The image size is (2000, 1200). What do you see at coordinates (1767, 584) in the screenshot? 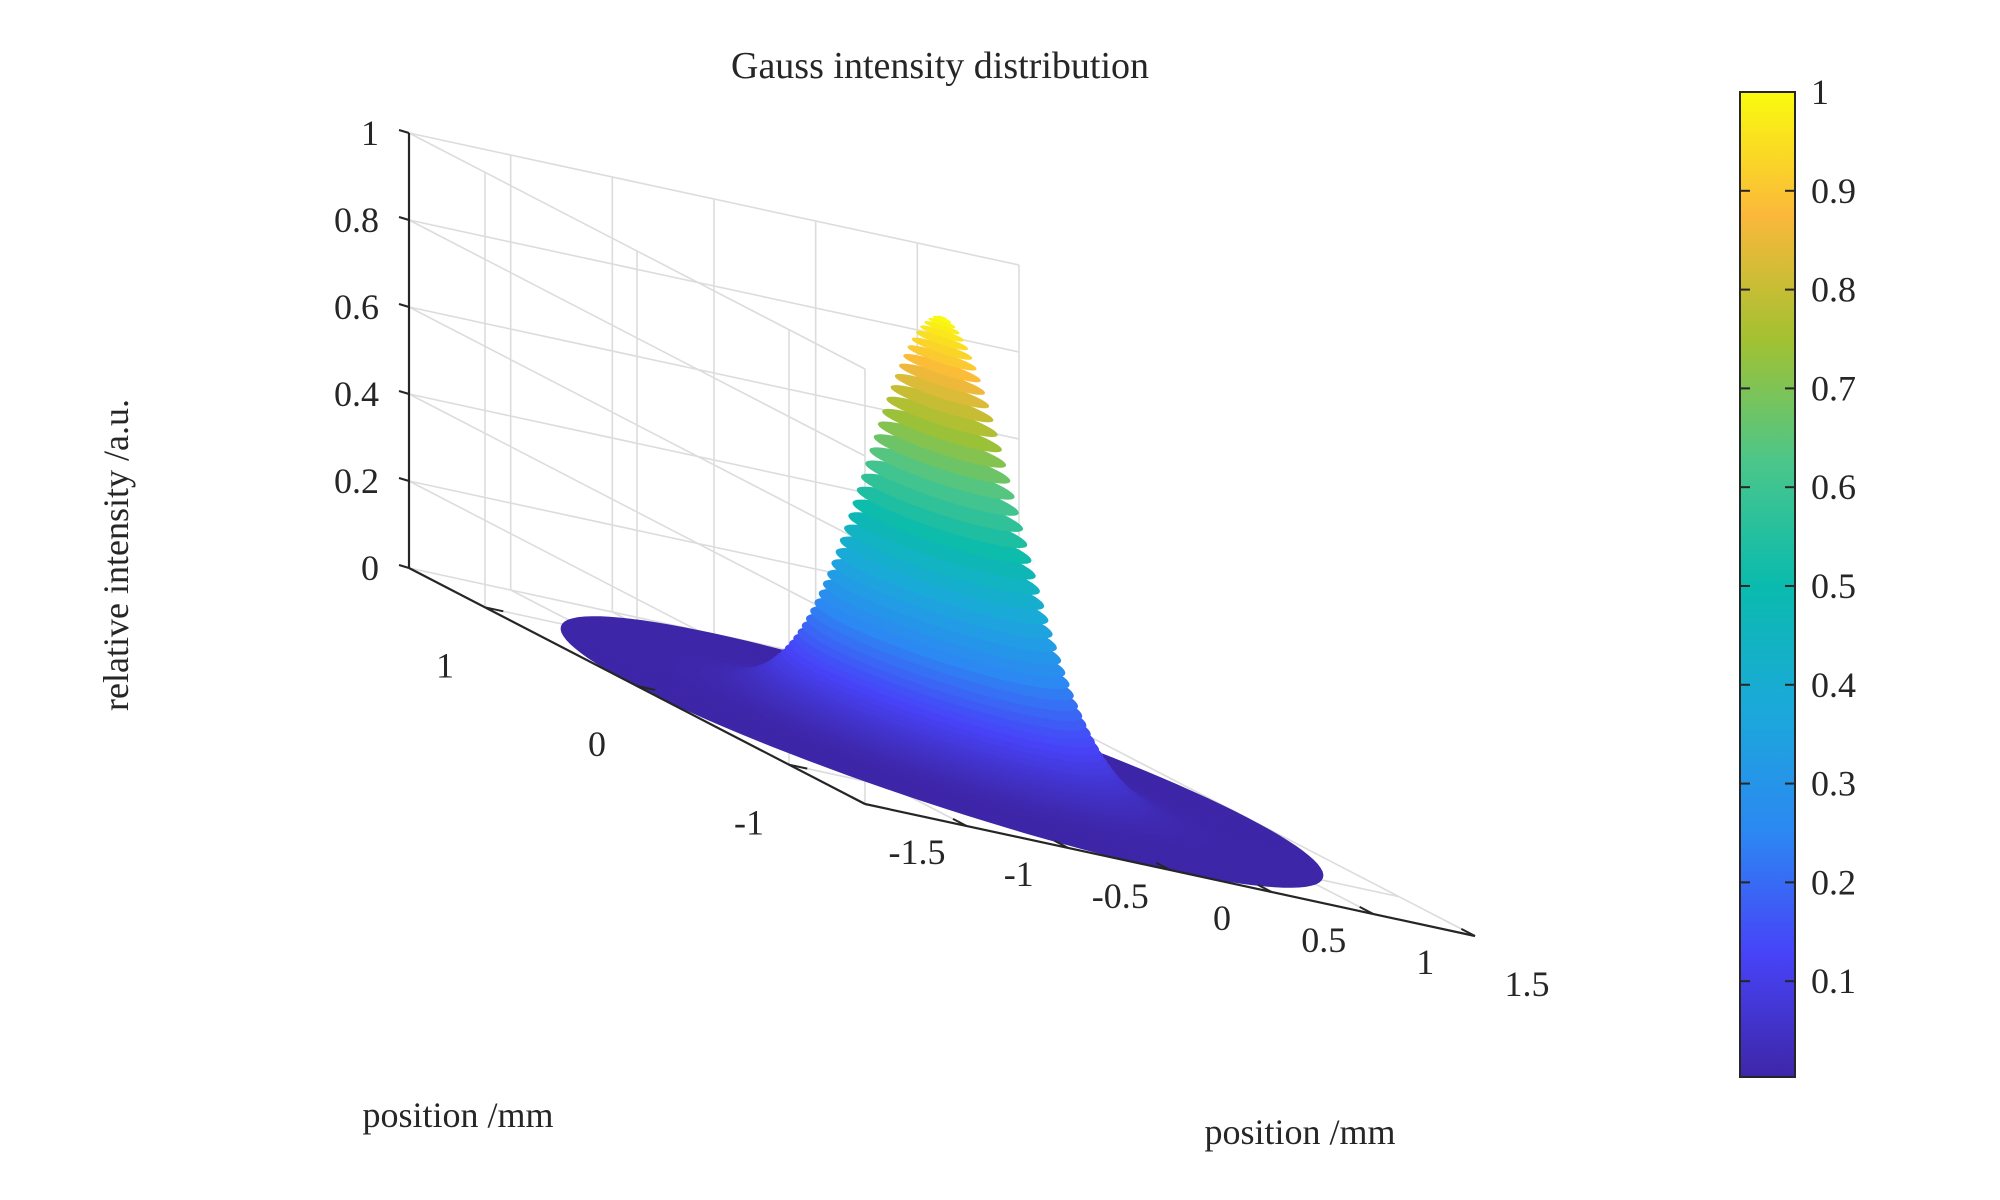
I see `colorbar-gradient` at bounding box center [1767, 584].